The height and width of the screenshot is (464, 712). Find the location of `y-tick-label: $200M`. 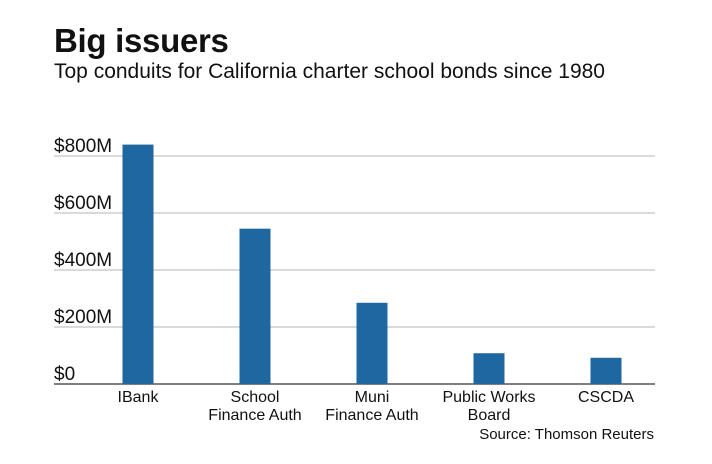

y-tick-label: $200M is located at coordinates (83, 317).